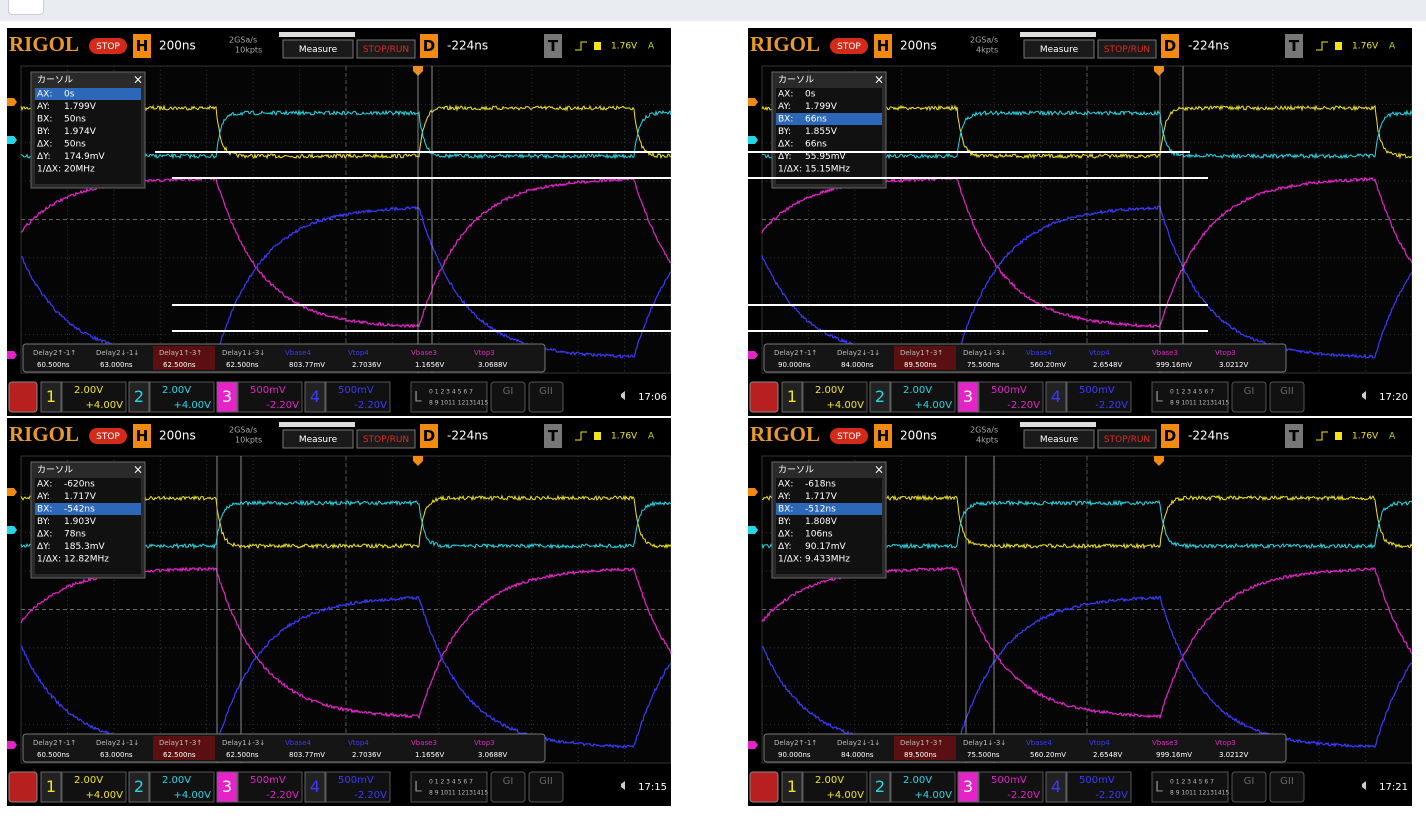  I want to click on h-label: H, so click(883, 436).